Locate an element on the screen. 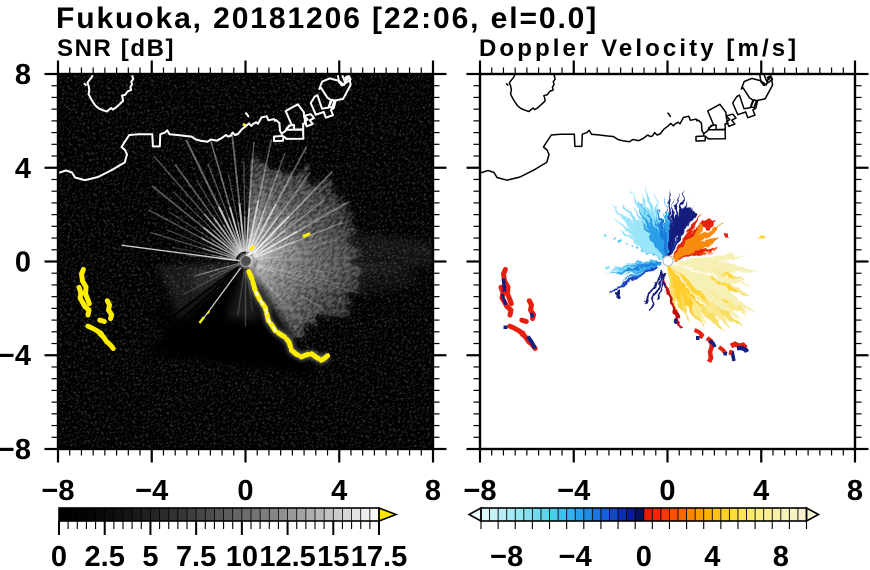 The image size is (870, 570). svg-text: SNR [dB] is located at coordinates (116, 48).